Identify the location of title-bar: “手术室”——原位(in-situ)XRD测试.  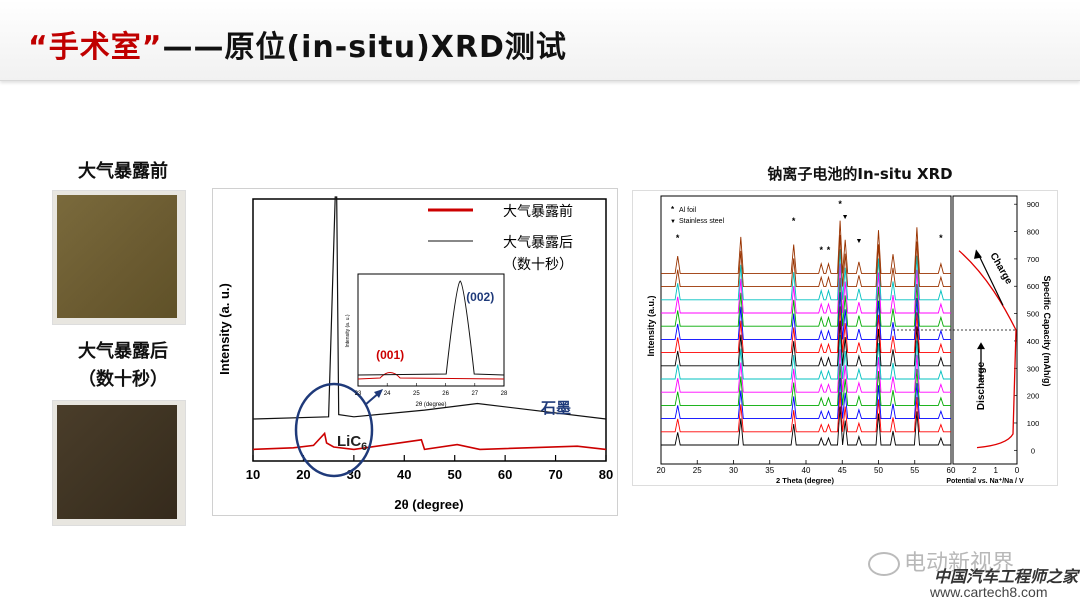
(540, 40).